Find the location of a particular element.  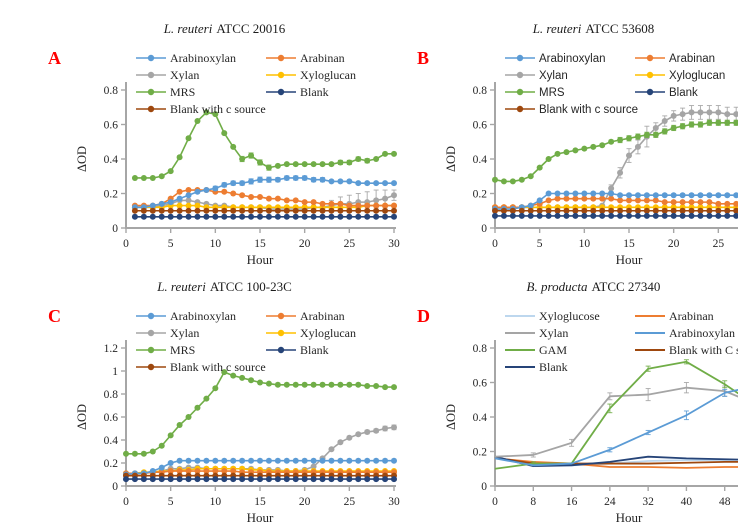

x-tick-label: 16 is located at coordinates (572, 502).